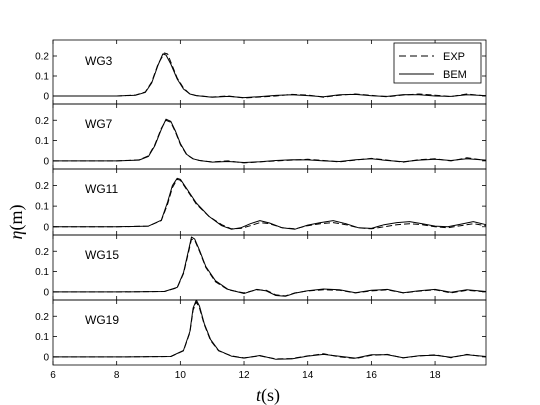 The width and height of the screenshot is (540, 405). I want to click on series-bem-wg3, so click(270, 76).